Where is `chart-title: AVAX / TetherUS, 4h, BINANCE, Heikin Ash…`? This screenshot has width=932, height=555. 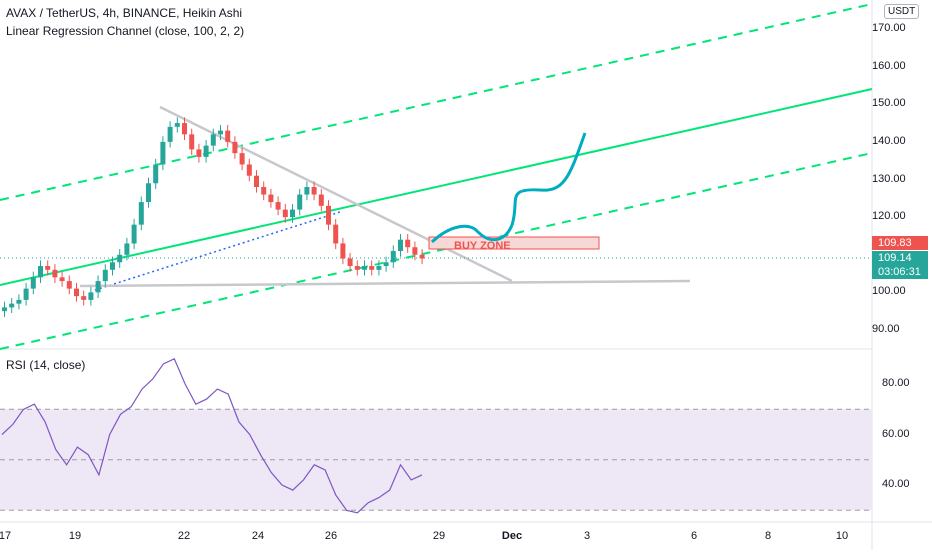 chart-title: AVAX / TetherUS, 4h, BINANCE, Heikin Ash… is located at coordinates (124, 13).